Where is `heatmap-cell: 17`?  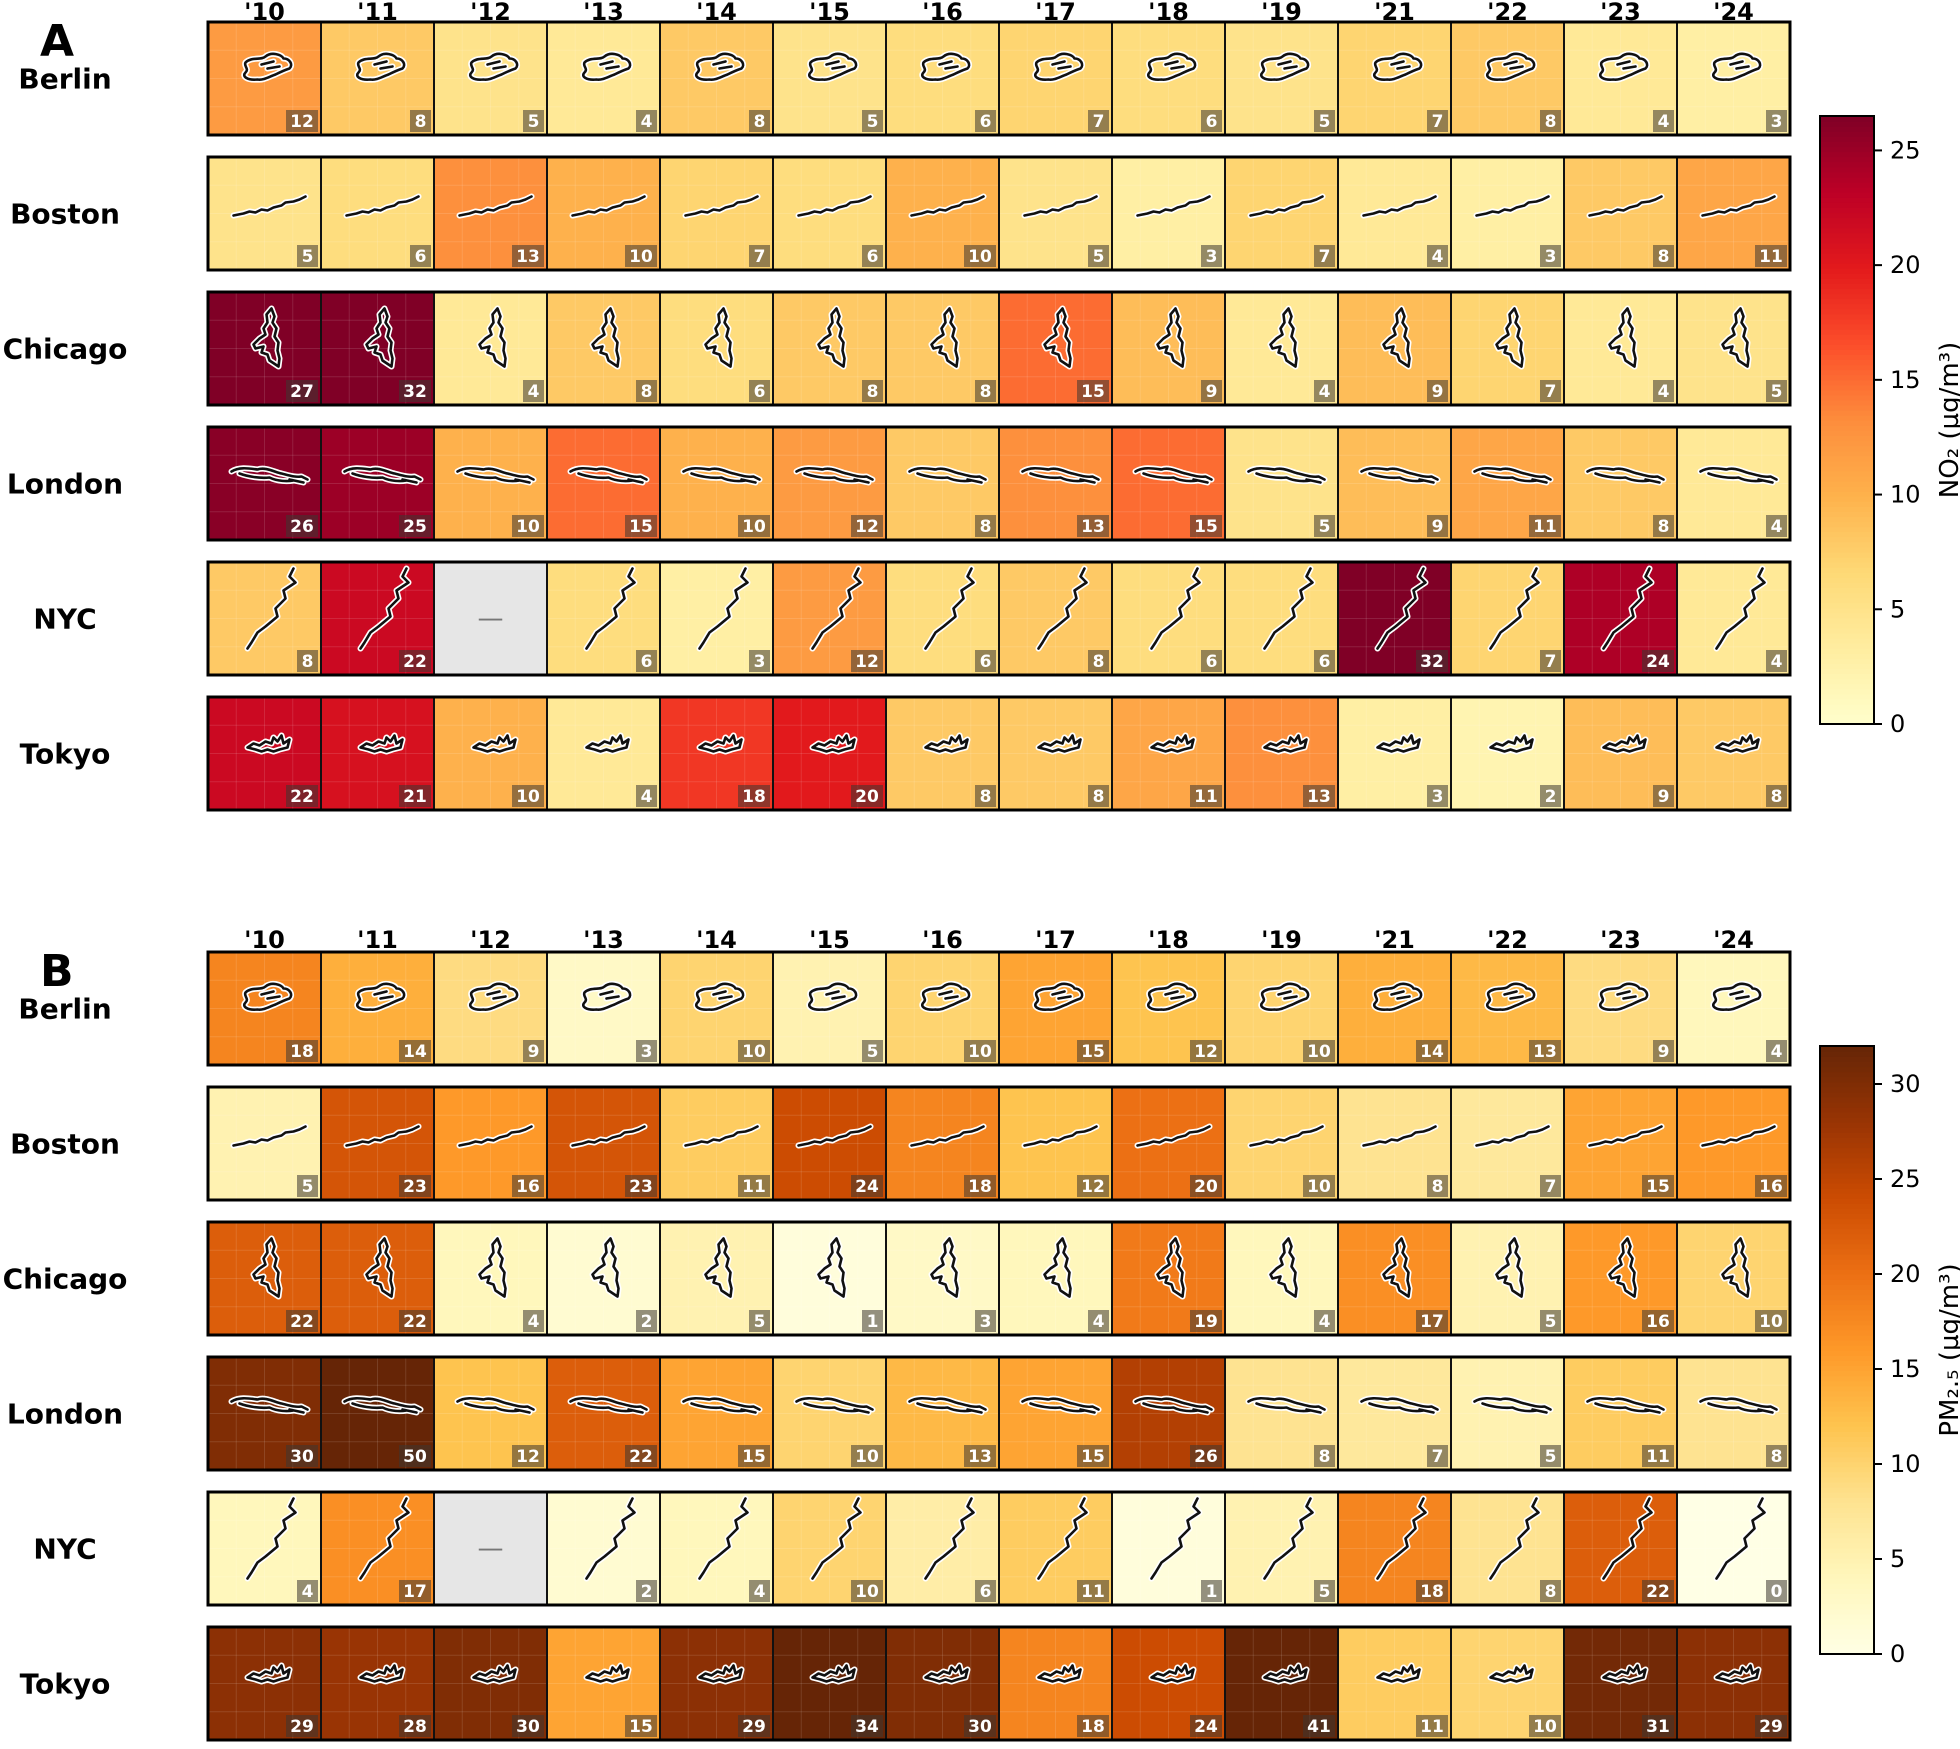
heatmap-cell: 17 is located at coordinates (1394, 1278).